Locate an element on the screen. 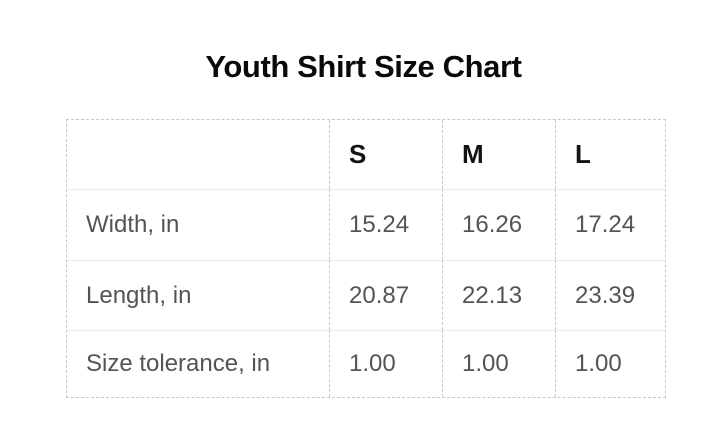 The height and width of the screenshot is (441, 727). value-cell-length-m: 22.13 is located at coordinates (498, 295).